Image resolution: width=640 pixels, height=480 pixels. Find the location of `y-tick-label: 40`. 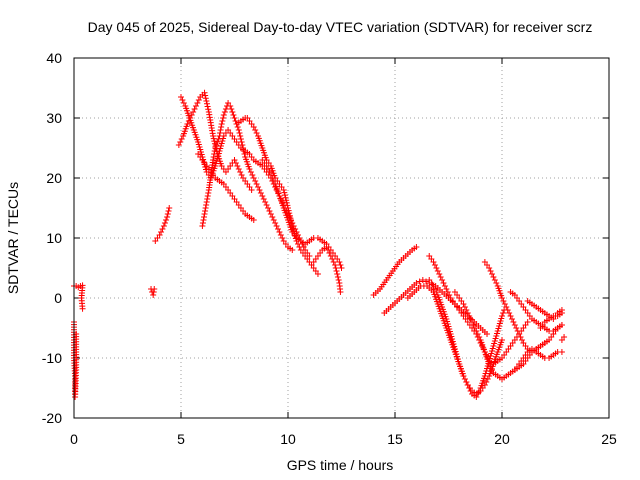

y-tick-label: 40 is located at coordinates (54, 58).